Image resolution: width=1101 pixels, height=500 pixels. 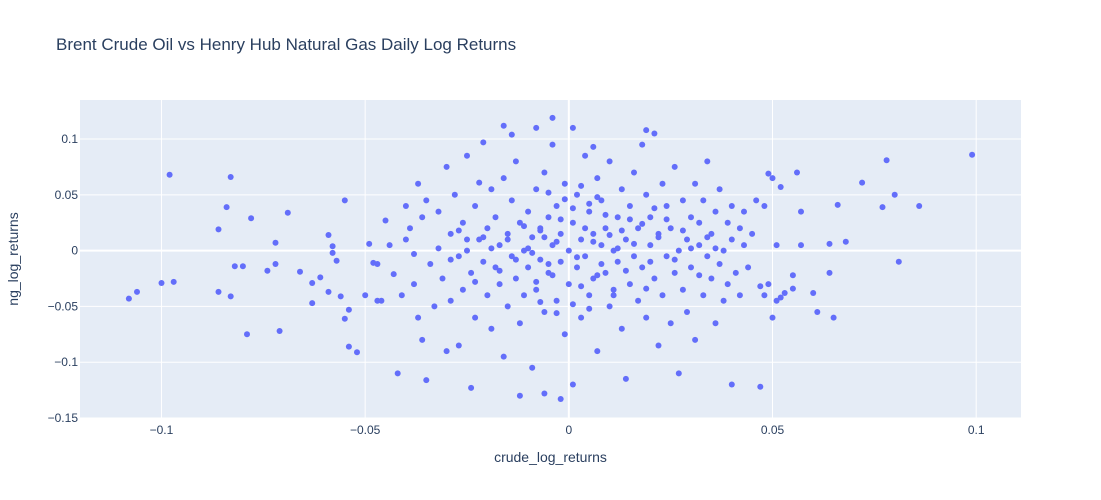 I want to click on y-axis-title: ng_log_returns, so click(x=13, y=258).